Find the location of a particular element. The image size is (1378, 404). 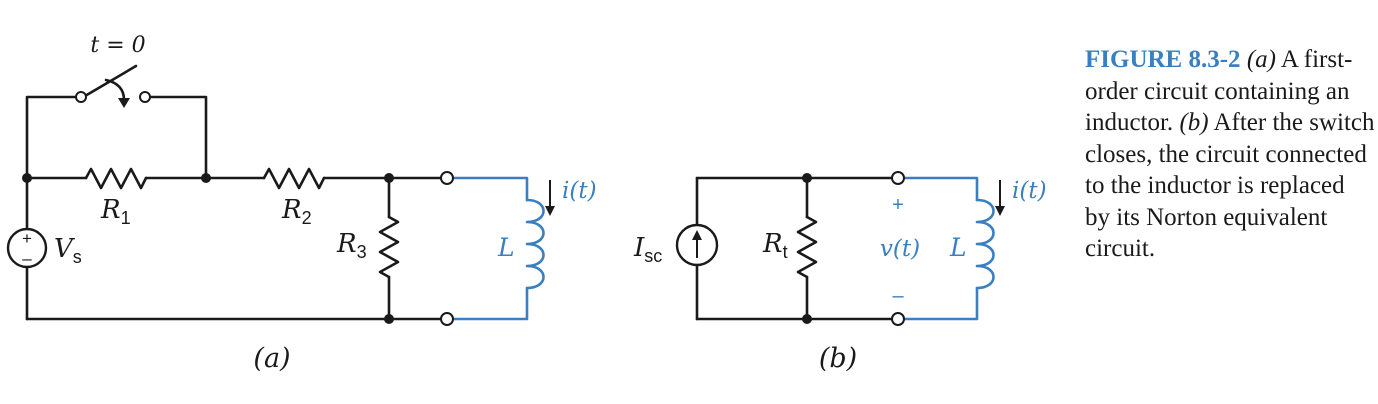

source-plus-sign: + is located at coordinates (27, 238).